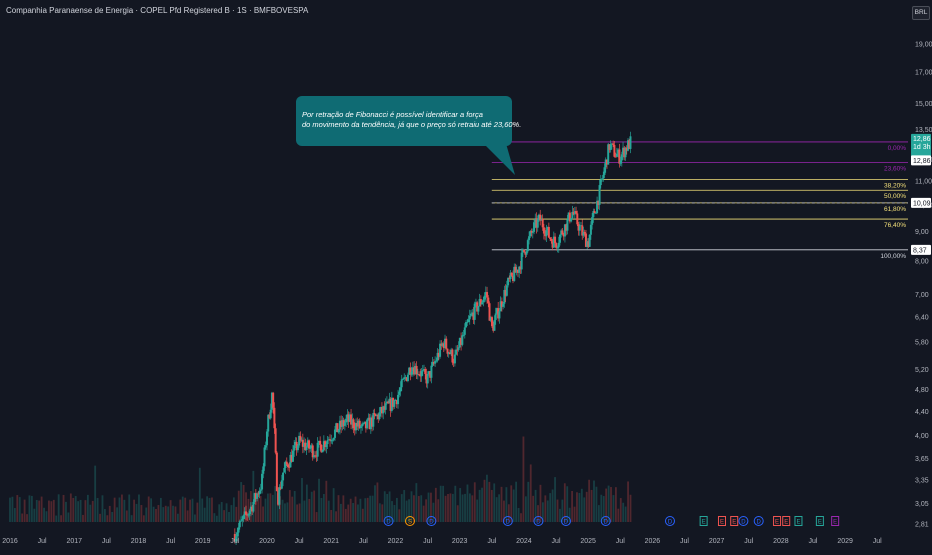 This screenshot has height=555, width=932. What do you see at coordinates (588, 541) in the screenshot?
I see `x-tick-label: 2025` at bounding box center [588, 541].